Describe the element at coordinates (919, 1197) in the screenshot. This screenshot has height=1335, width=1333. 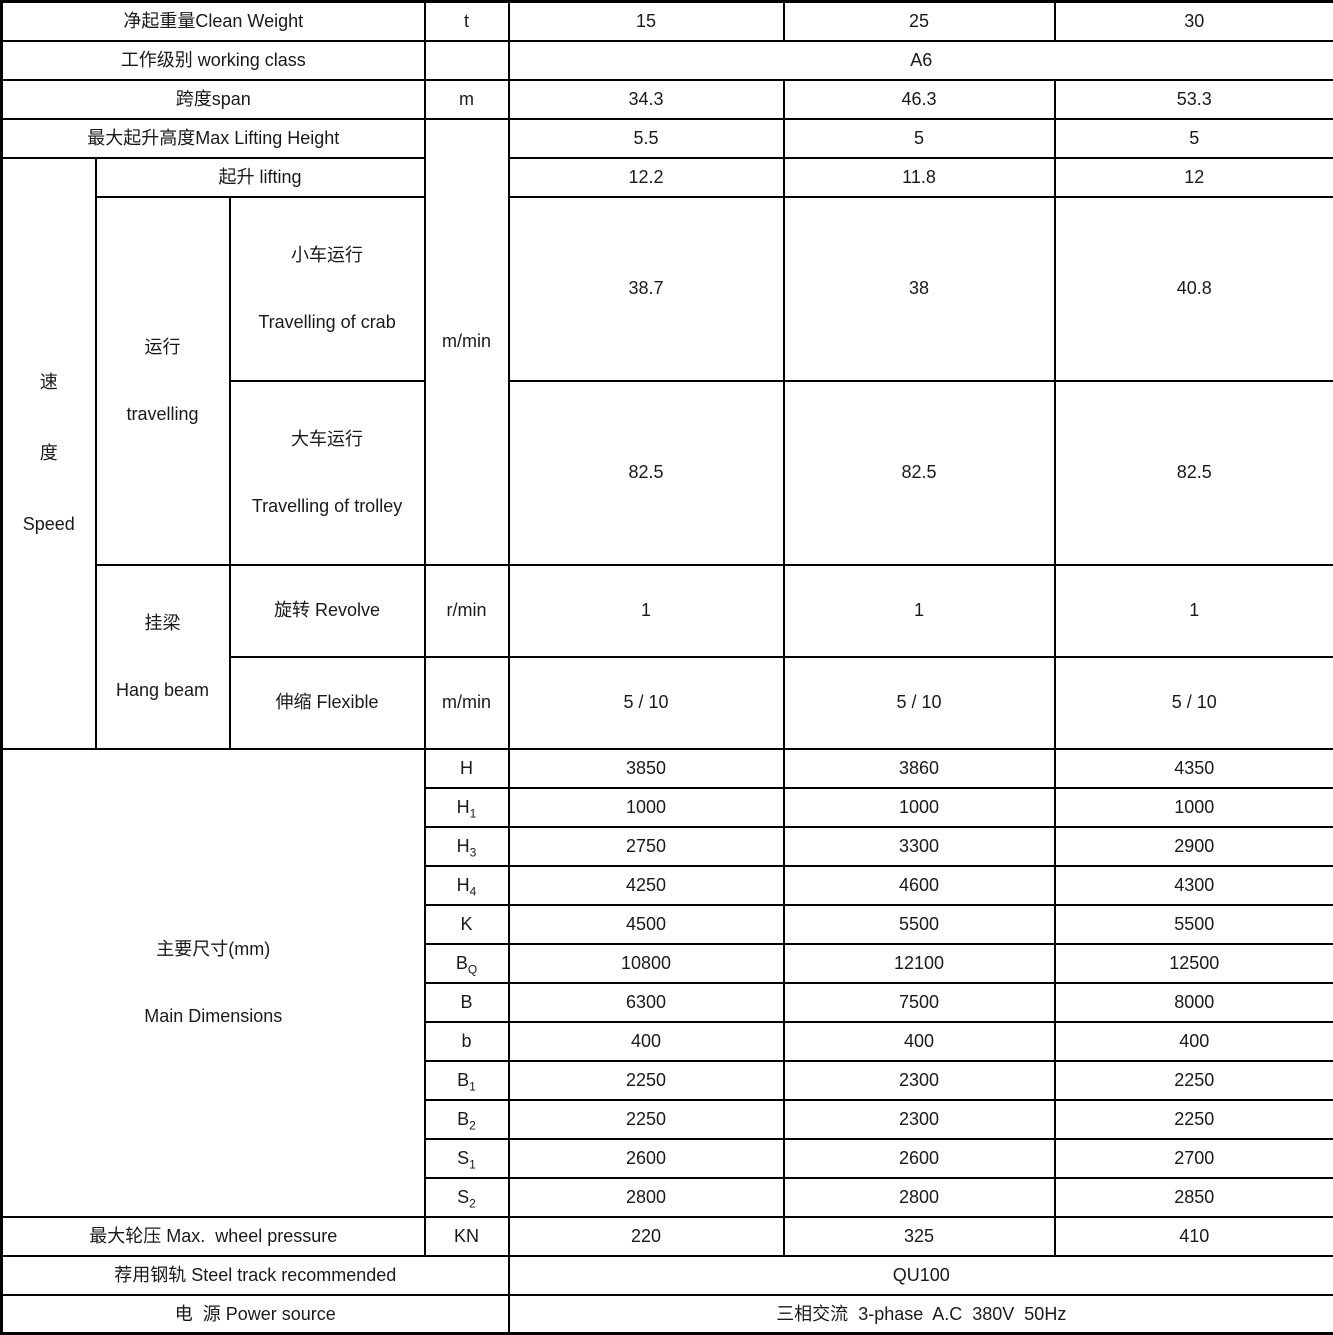
I see `dim-S2-value-2: 2800` at that location.